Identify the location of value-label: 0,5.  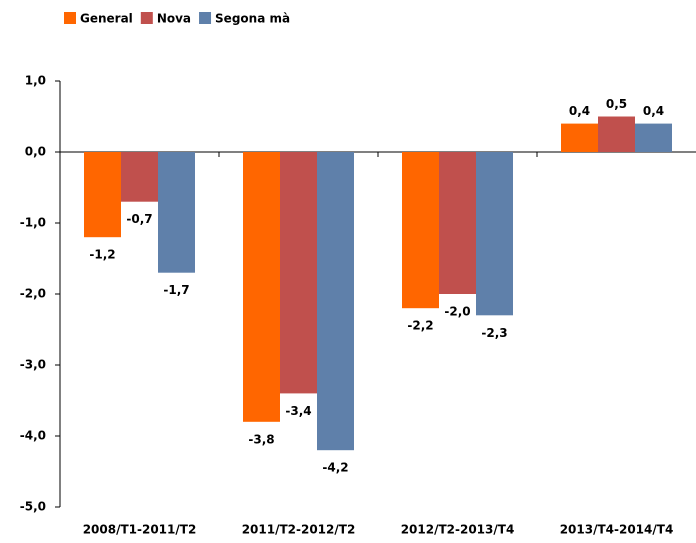
(616, 104).